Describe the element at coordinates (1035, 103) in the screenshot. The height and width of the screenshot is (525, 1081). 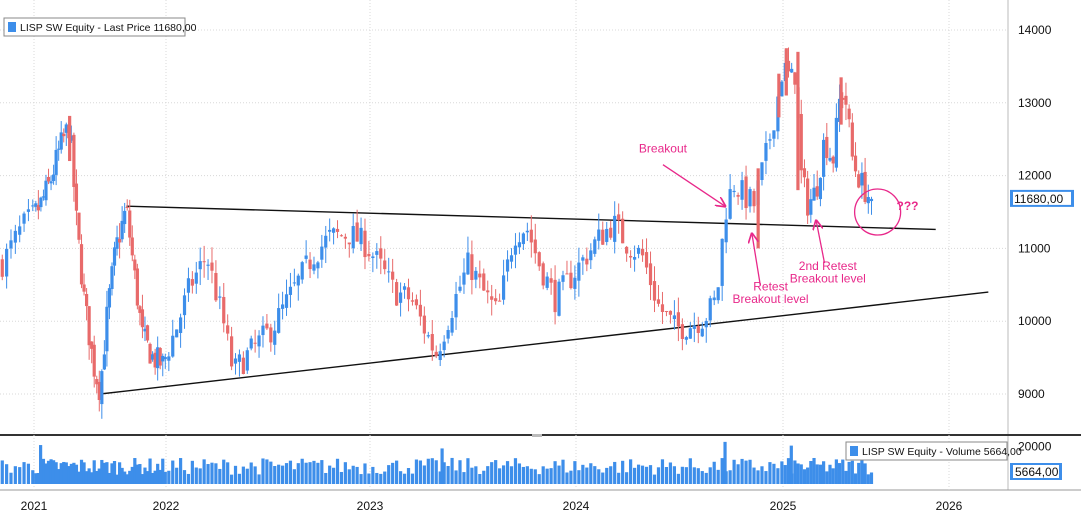
I see `y-tick-label: 13000` at that location.